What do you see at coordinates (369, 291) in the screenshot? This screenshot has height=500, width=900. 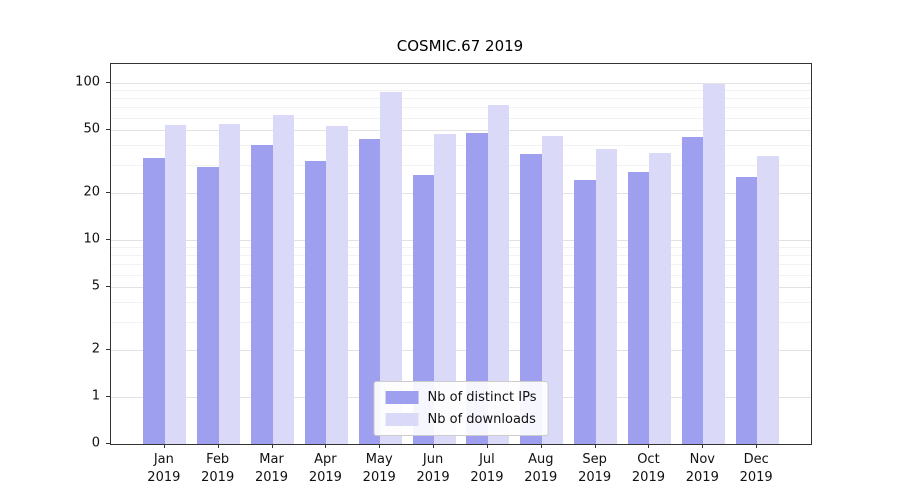 I see `bar-distinct-ips-may` at bounding box center [369, 291].